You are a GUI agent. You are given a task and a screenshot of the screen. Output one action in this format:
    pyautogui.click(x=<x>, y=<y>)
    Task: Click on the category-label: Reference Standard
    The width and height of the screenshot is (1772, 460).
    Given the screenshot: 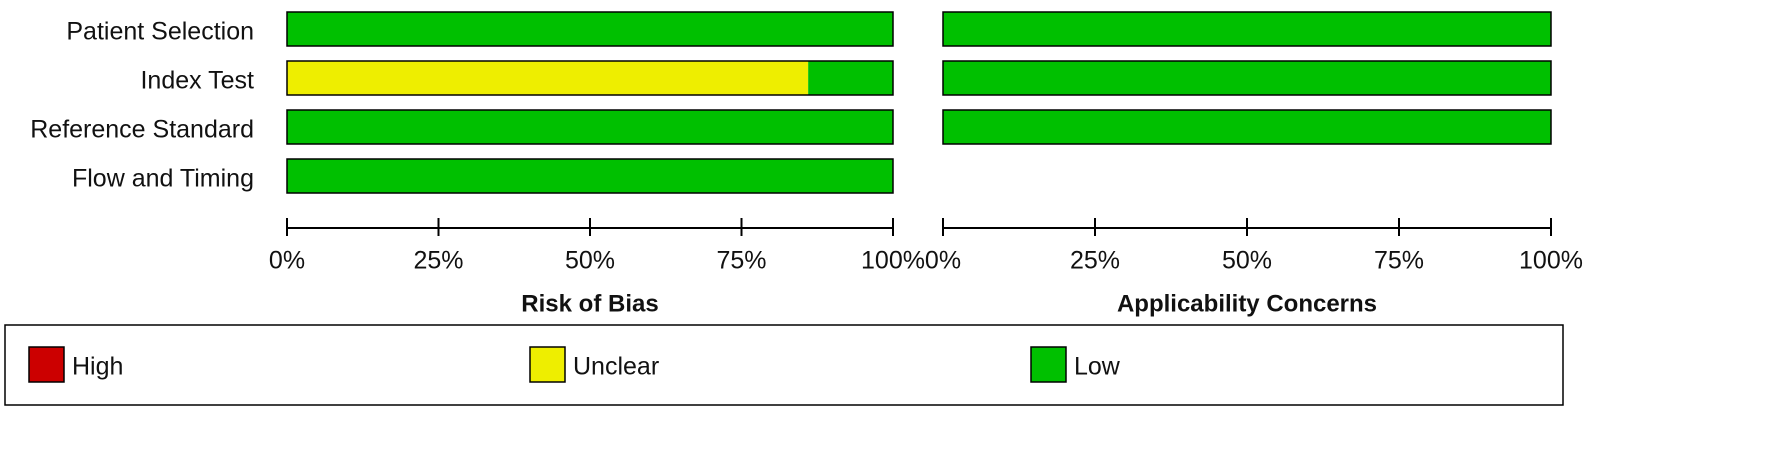 What is the action you would take?
    pyautogui.click(x=142, y=130)
    